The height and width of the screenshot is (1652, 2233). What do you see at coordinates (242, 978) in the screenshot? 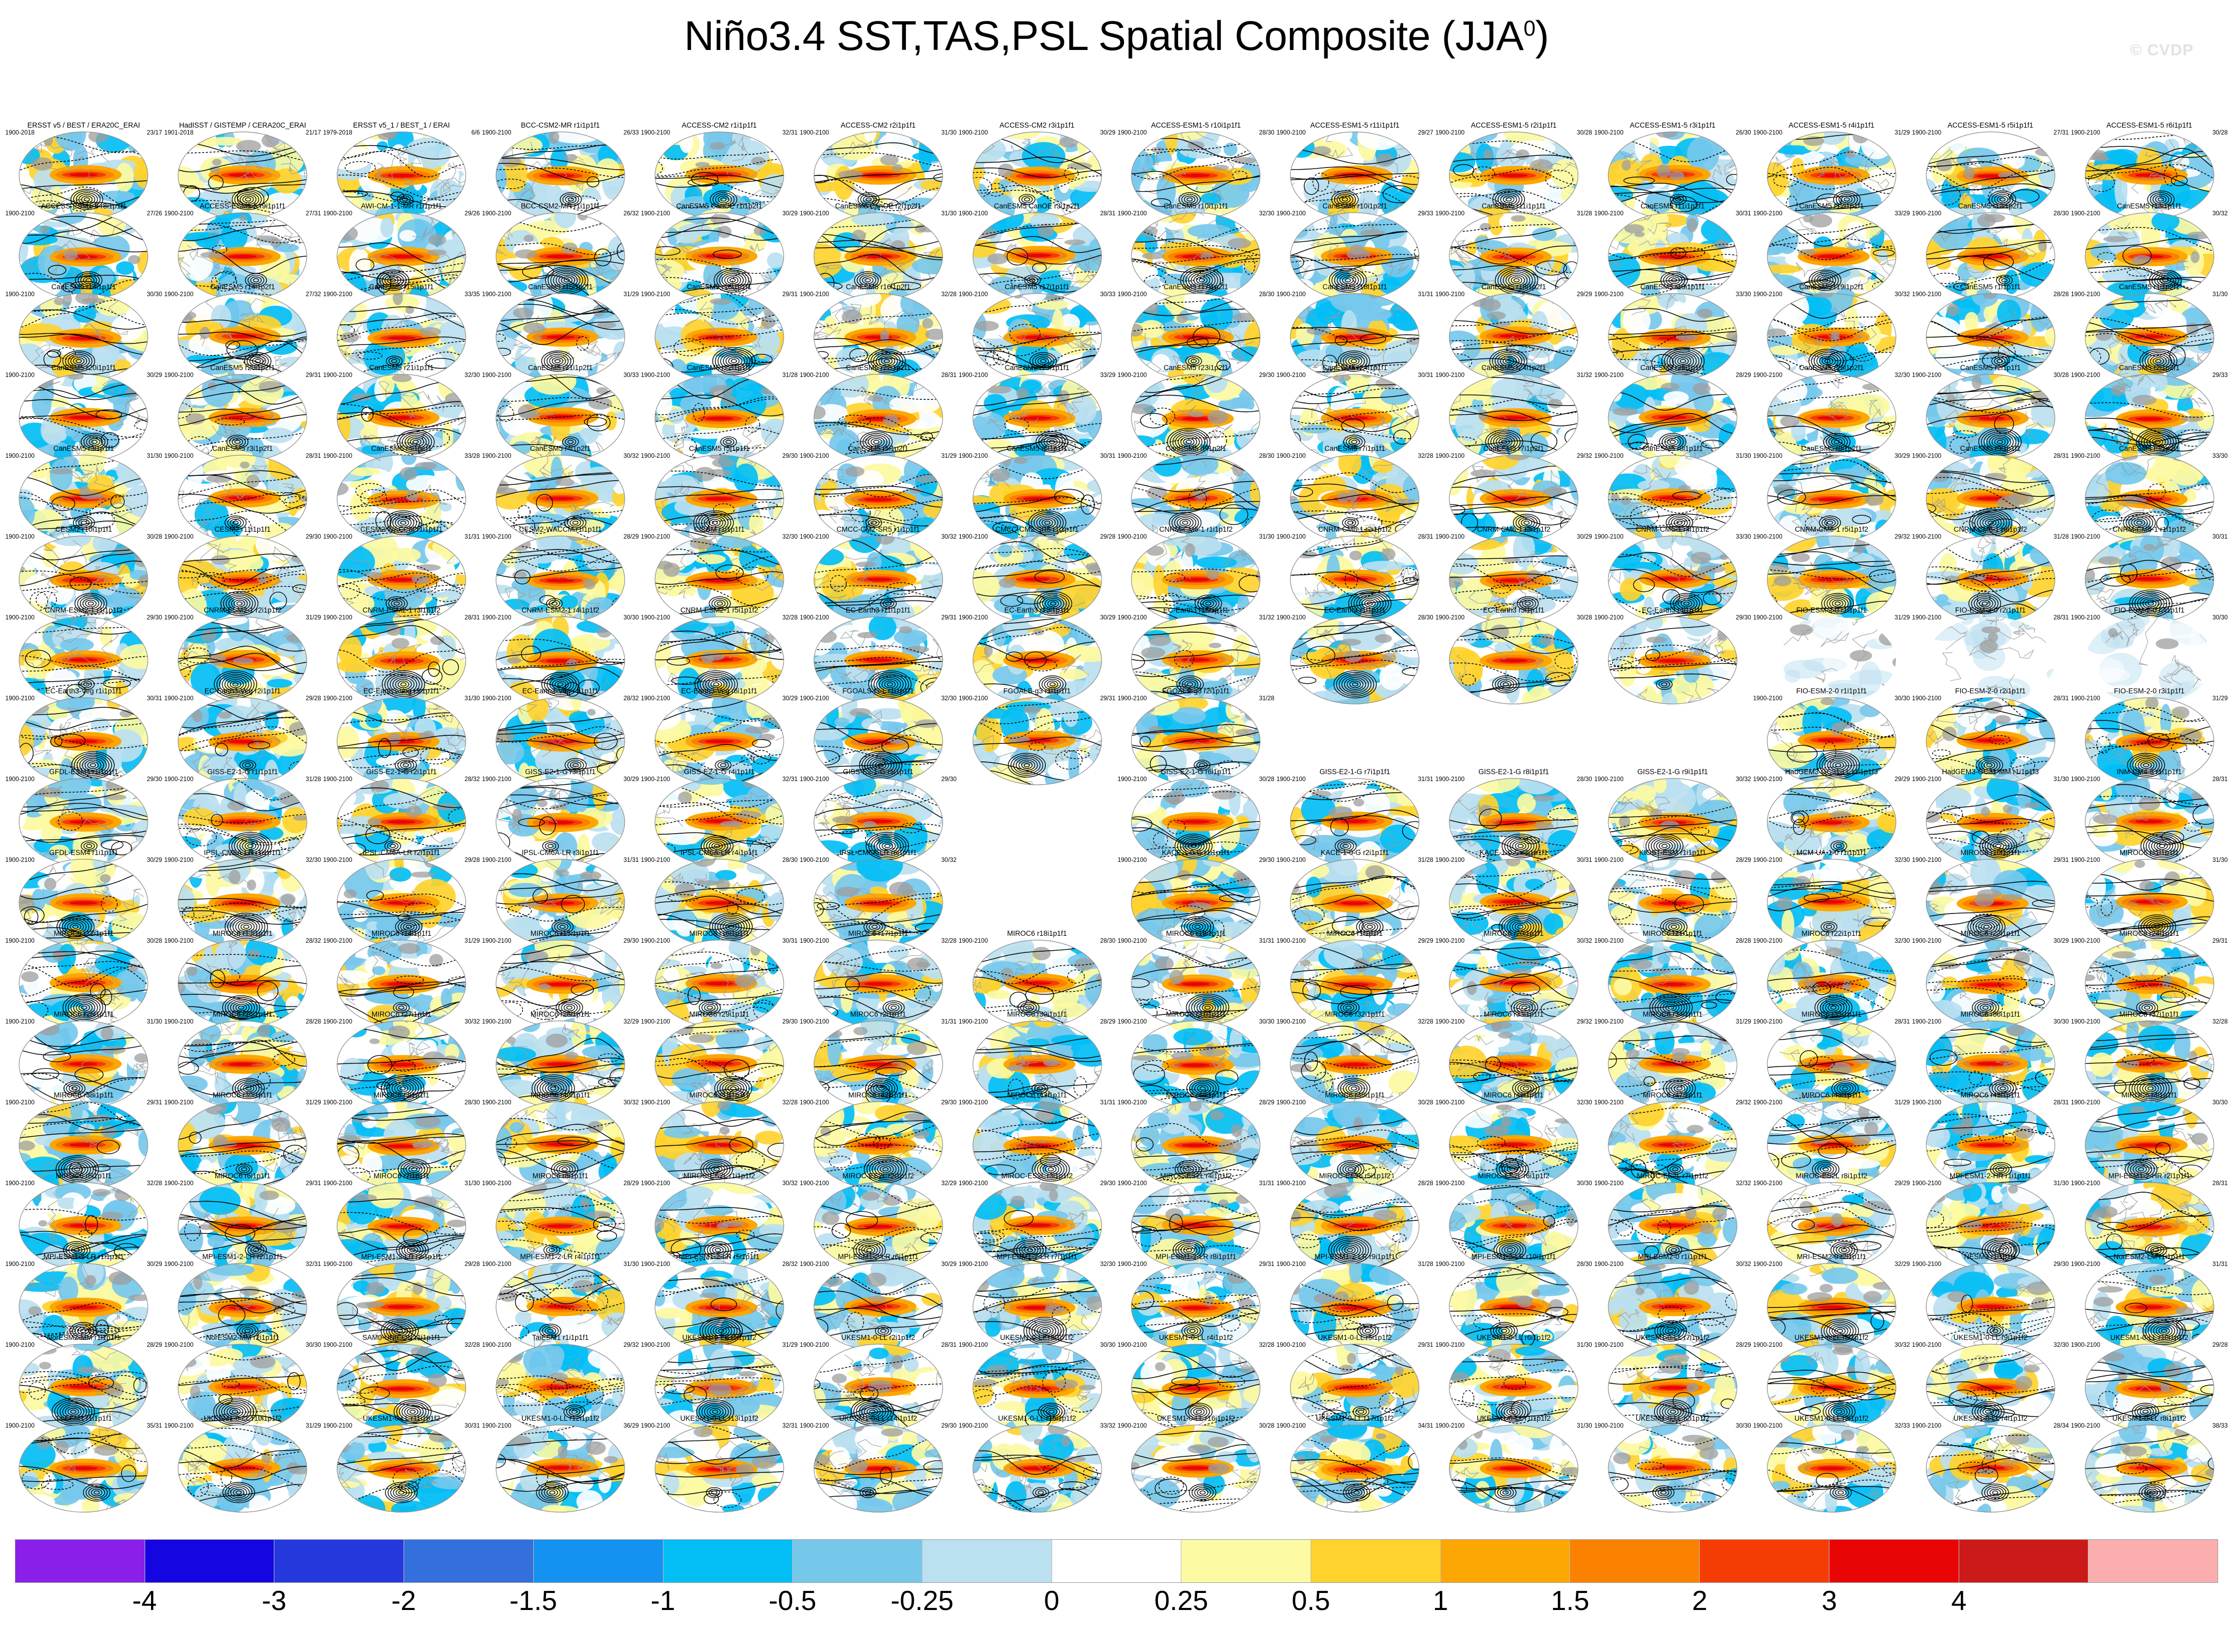
I see `composite-panel: MIROC6 r13i1p1f1 1900-2100 28/32` at bounding box center [242, 978].